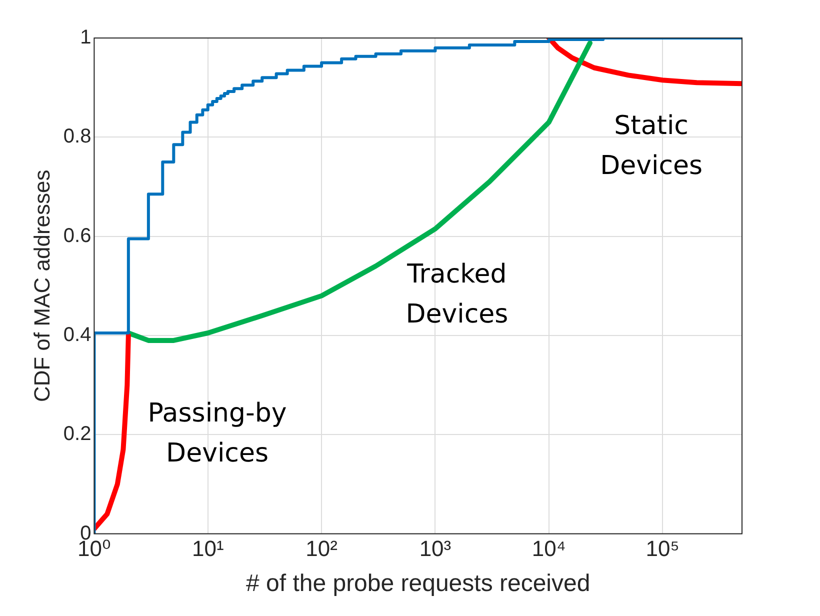 This screenshot has width=820, height=616. I want to click on annotation: Static Devices, so click(651, 145).